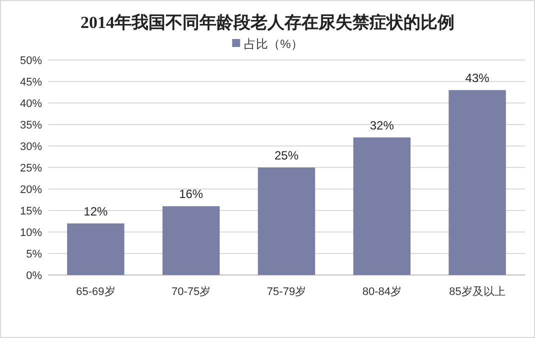 The width and height of the screenshot is (535, 338). I want to click on legend-label: 占比（%）, so click(273, 44).